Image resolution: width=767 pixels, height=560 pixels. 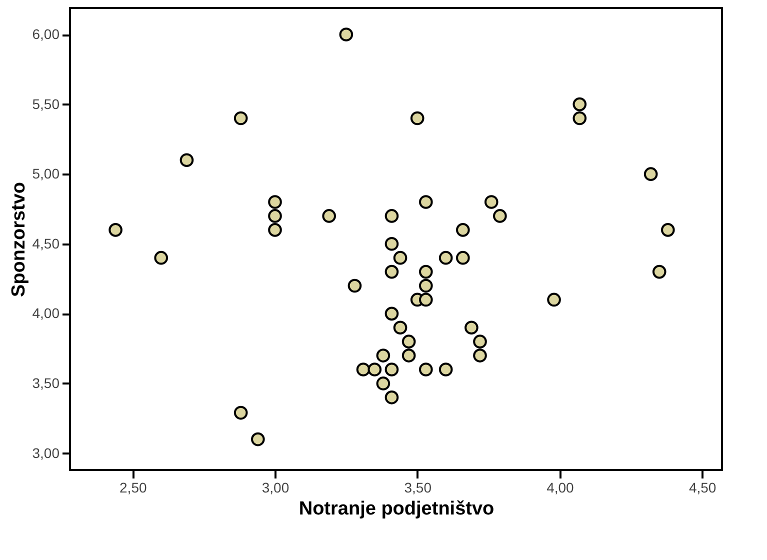 What do you see at coordinates (46, 452) in the screenshot?
I see `y-tick-label: 3,00` at bounding box center [46, 452].